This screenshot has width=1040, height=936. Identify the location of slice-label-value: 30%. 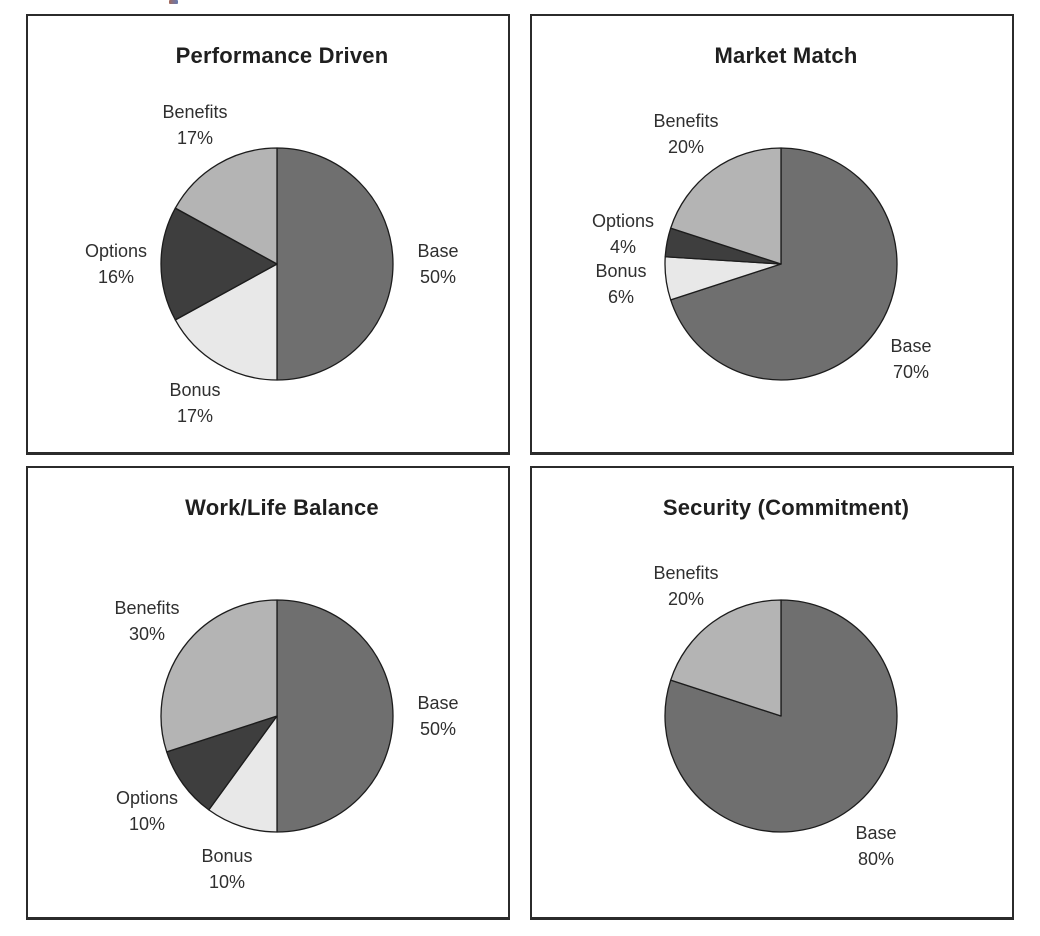
(147, 634).